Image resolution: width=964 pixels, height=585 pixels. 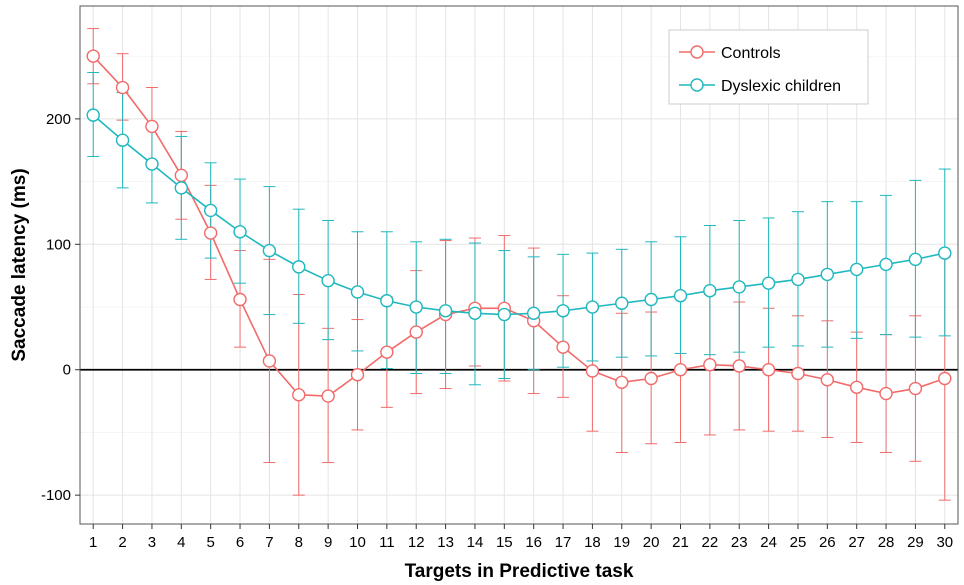 I want to click on y-tick-label: 100, so click(x=58, y=244).